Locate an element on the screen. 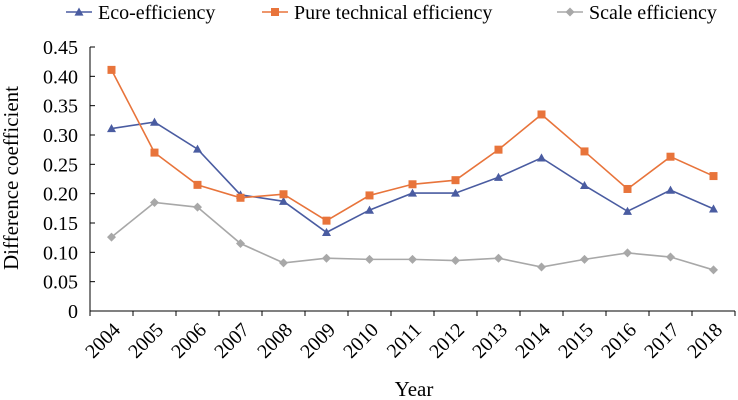  x-tick-label: 2006 is located at coordinates (189, 341).